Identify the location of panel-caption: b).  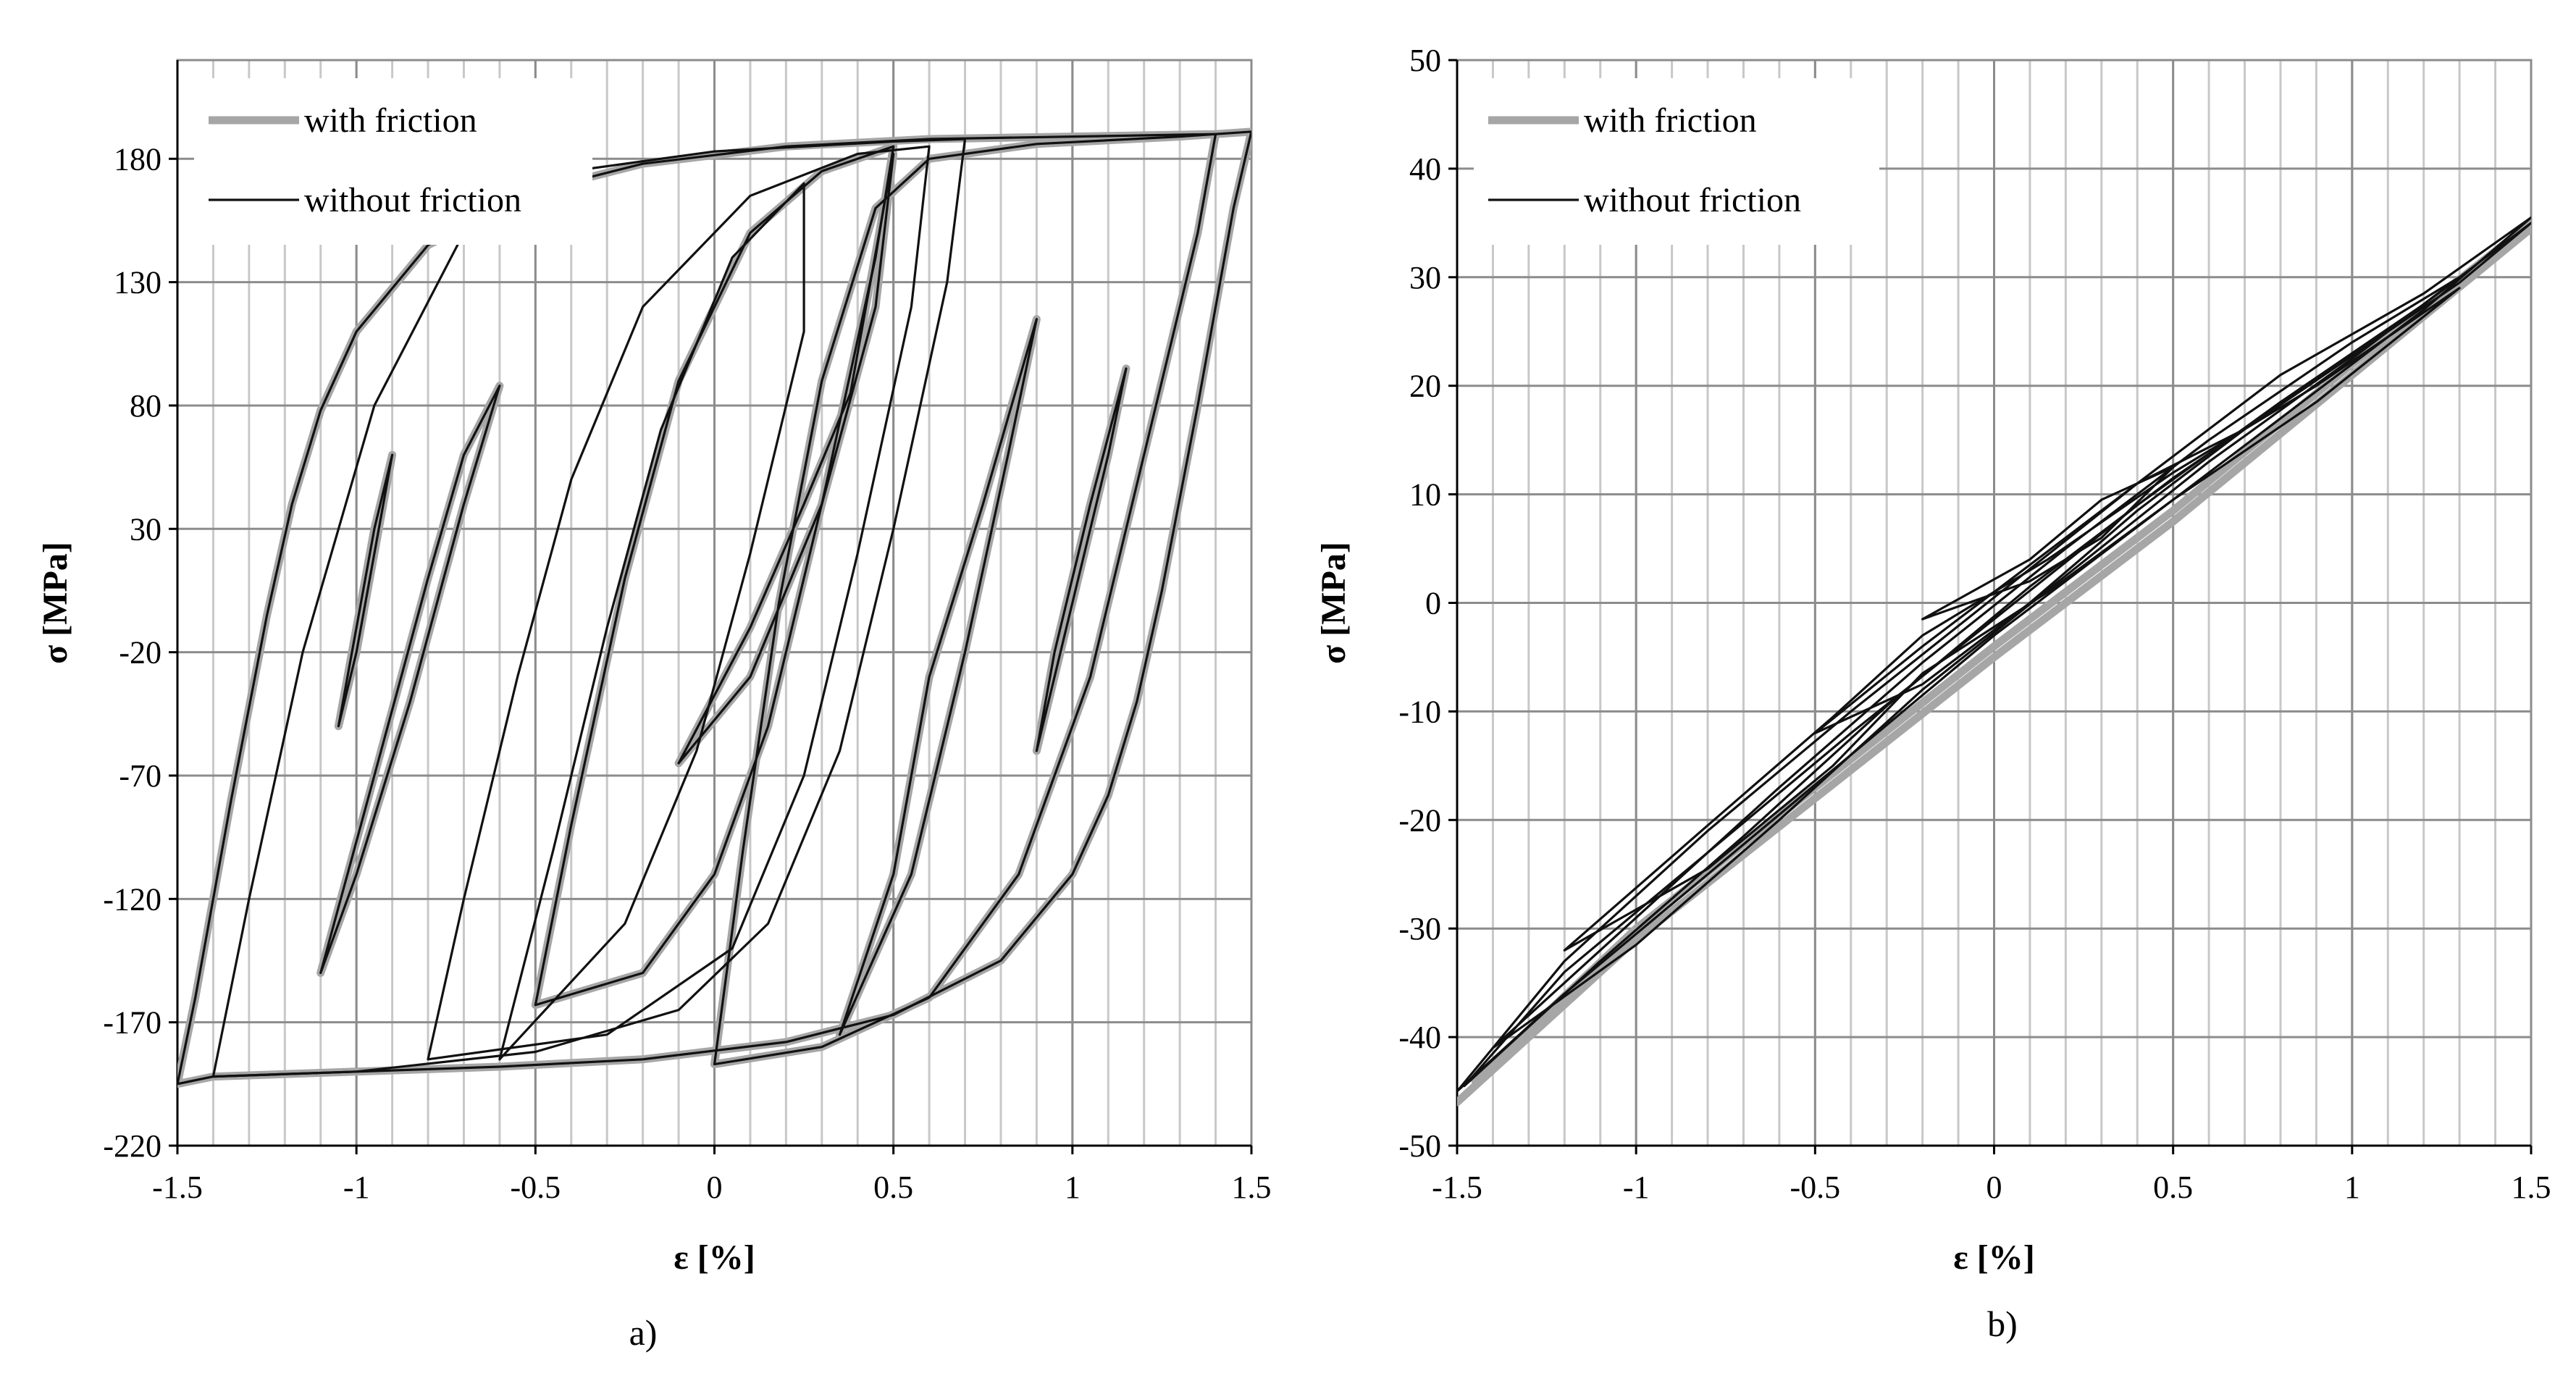
(2002, 1324).